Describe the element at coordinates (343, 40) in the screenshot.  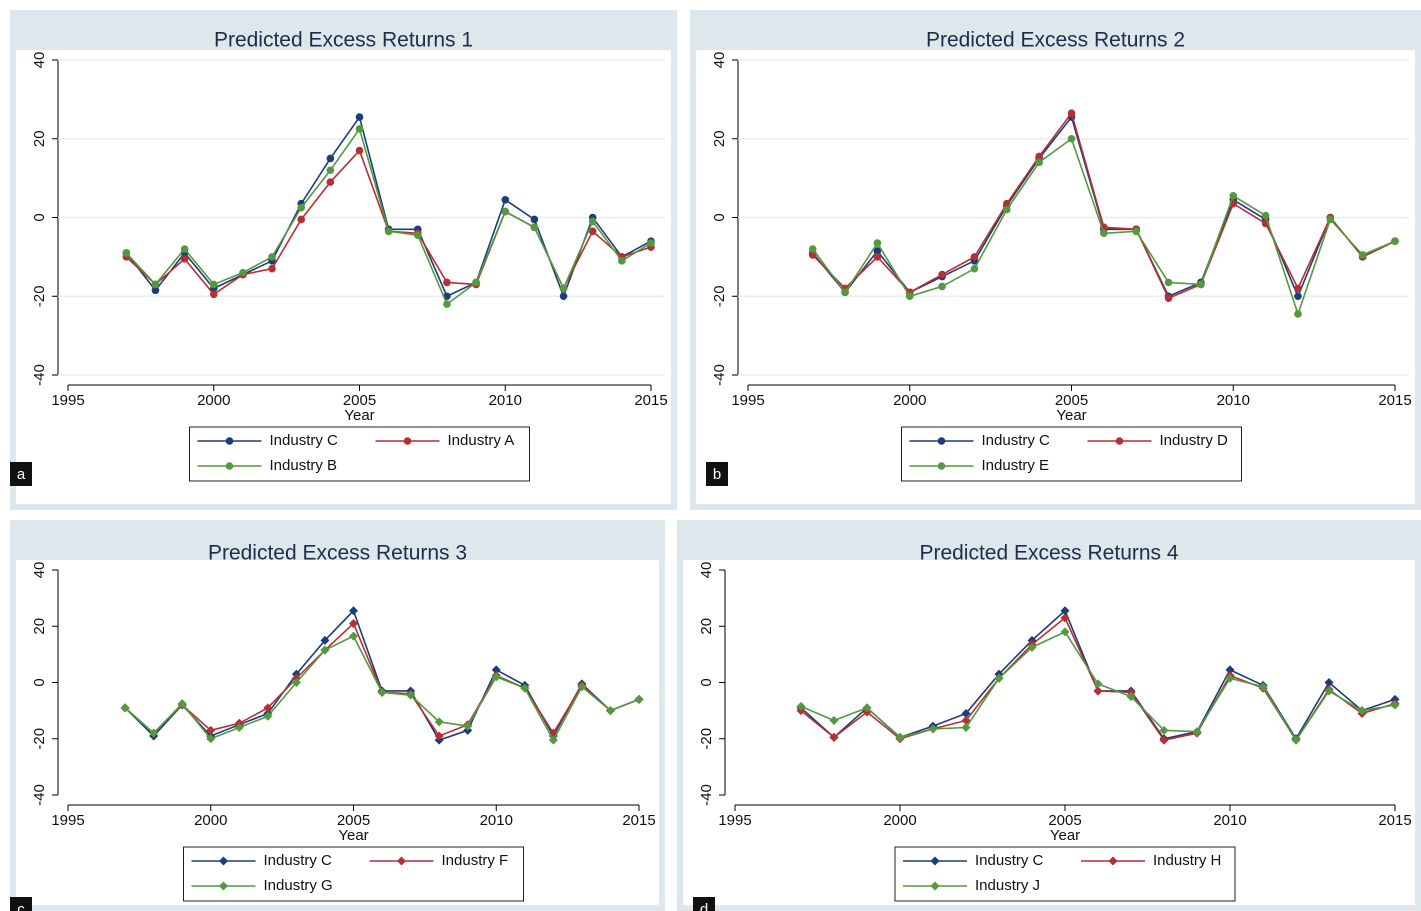
I see `chart-title: Predicted Excess Returns 1` at that location.